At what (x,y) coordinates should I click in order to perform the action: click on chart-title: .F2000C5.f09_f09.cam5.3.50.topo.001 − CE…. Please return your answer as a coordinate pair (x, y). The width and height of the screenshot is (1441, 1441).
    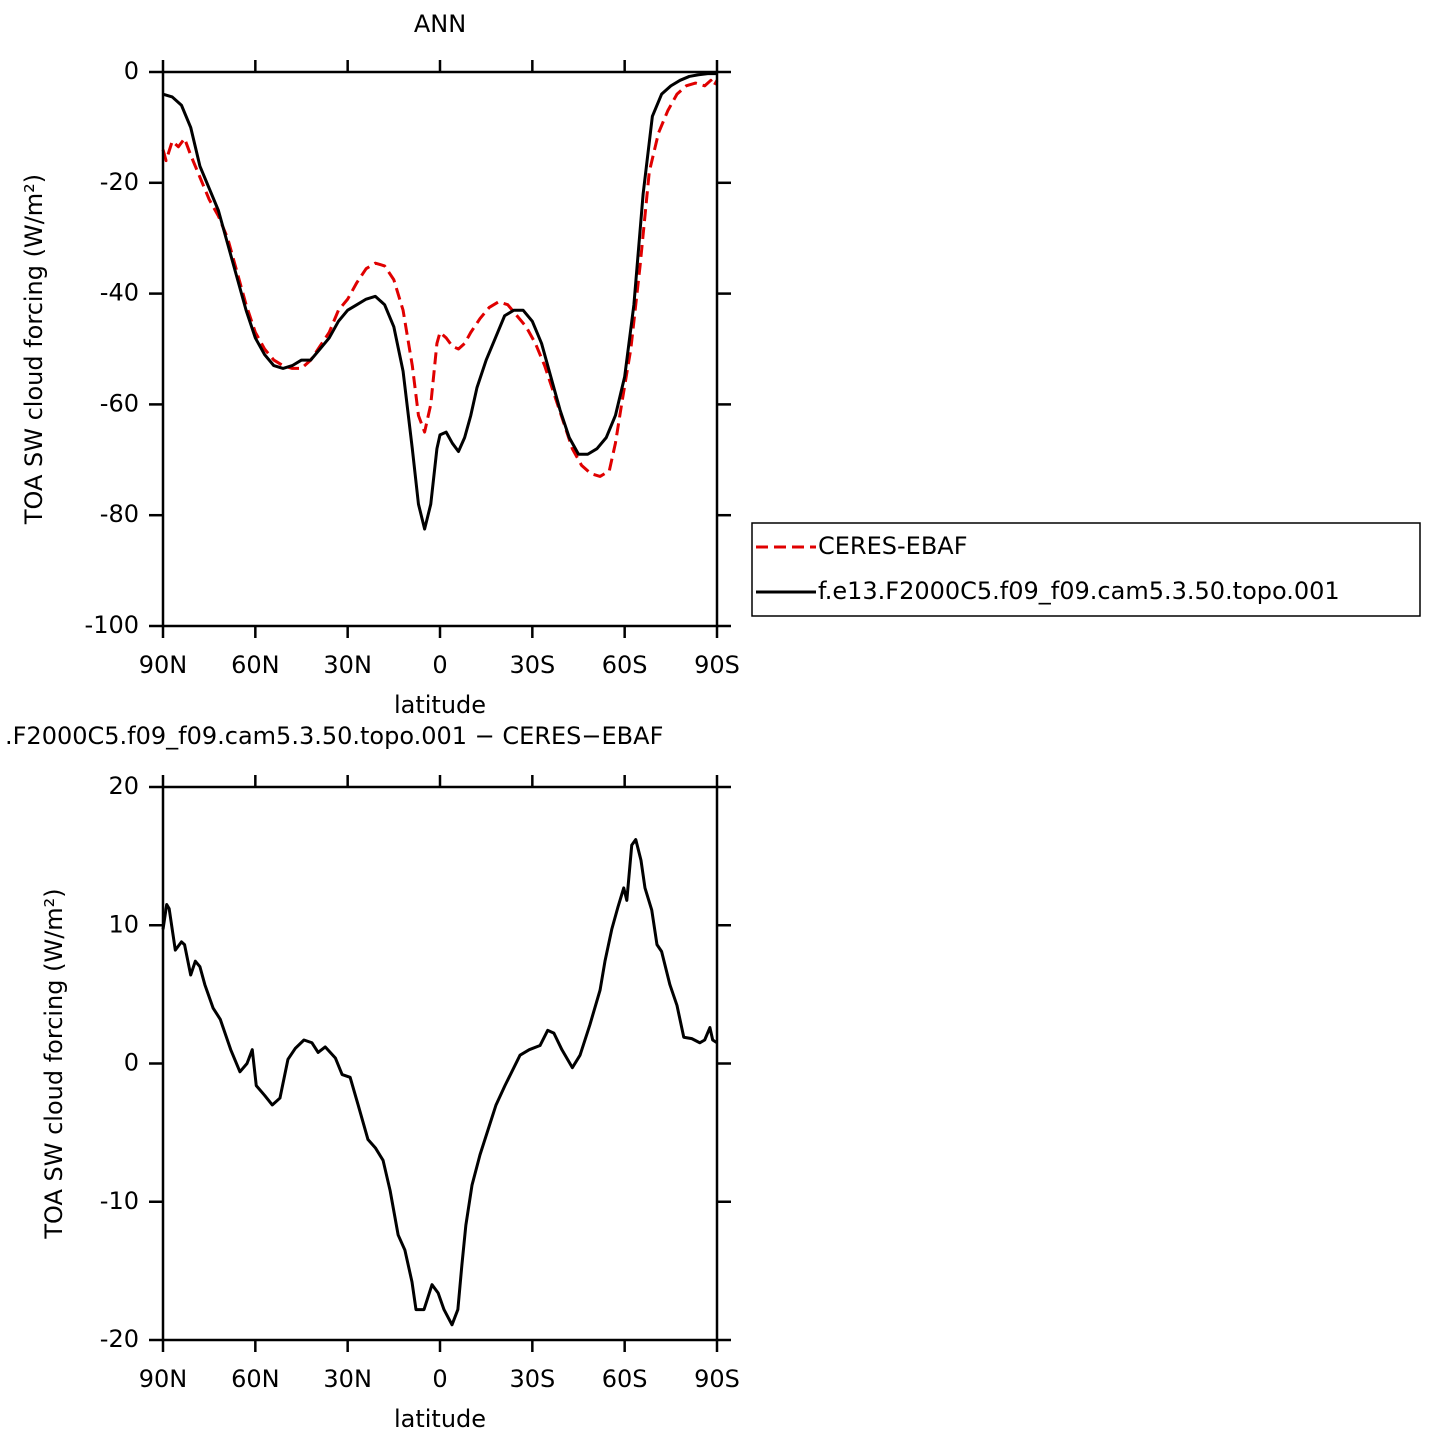
    Looking at the image, I should click on (334, 736).